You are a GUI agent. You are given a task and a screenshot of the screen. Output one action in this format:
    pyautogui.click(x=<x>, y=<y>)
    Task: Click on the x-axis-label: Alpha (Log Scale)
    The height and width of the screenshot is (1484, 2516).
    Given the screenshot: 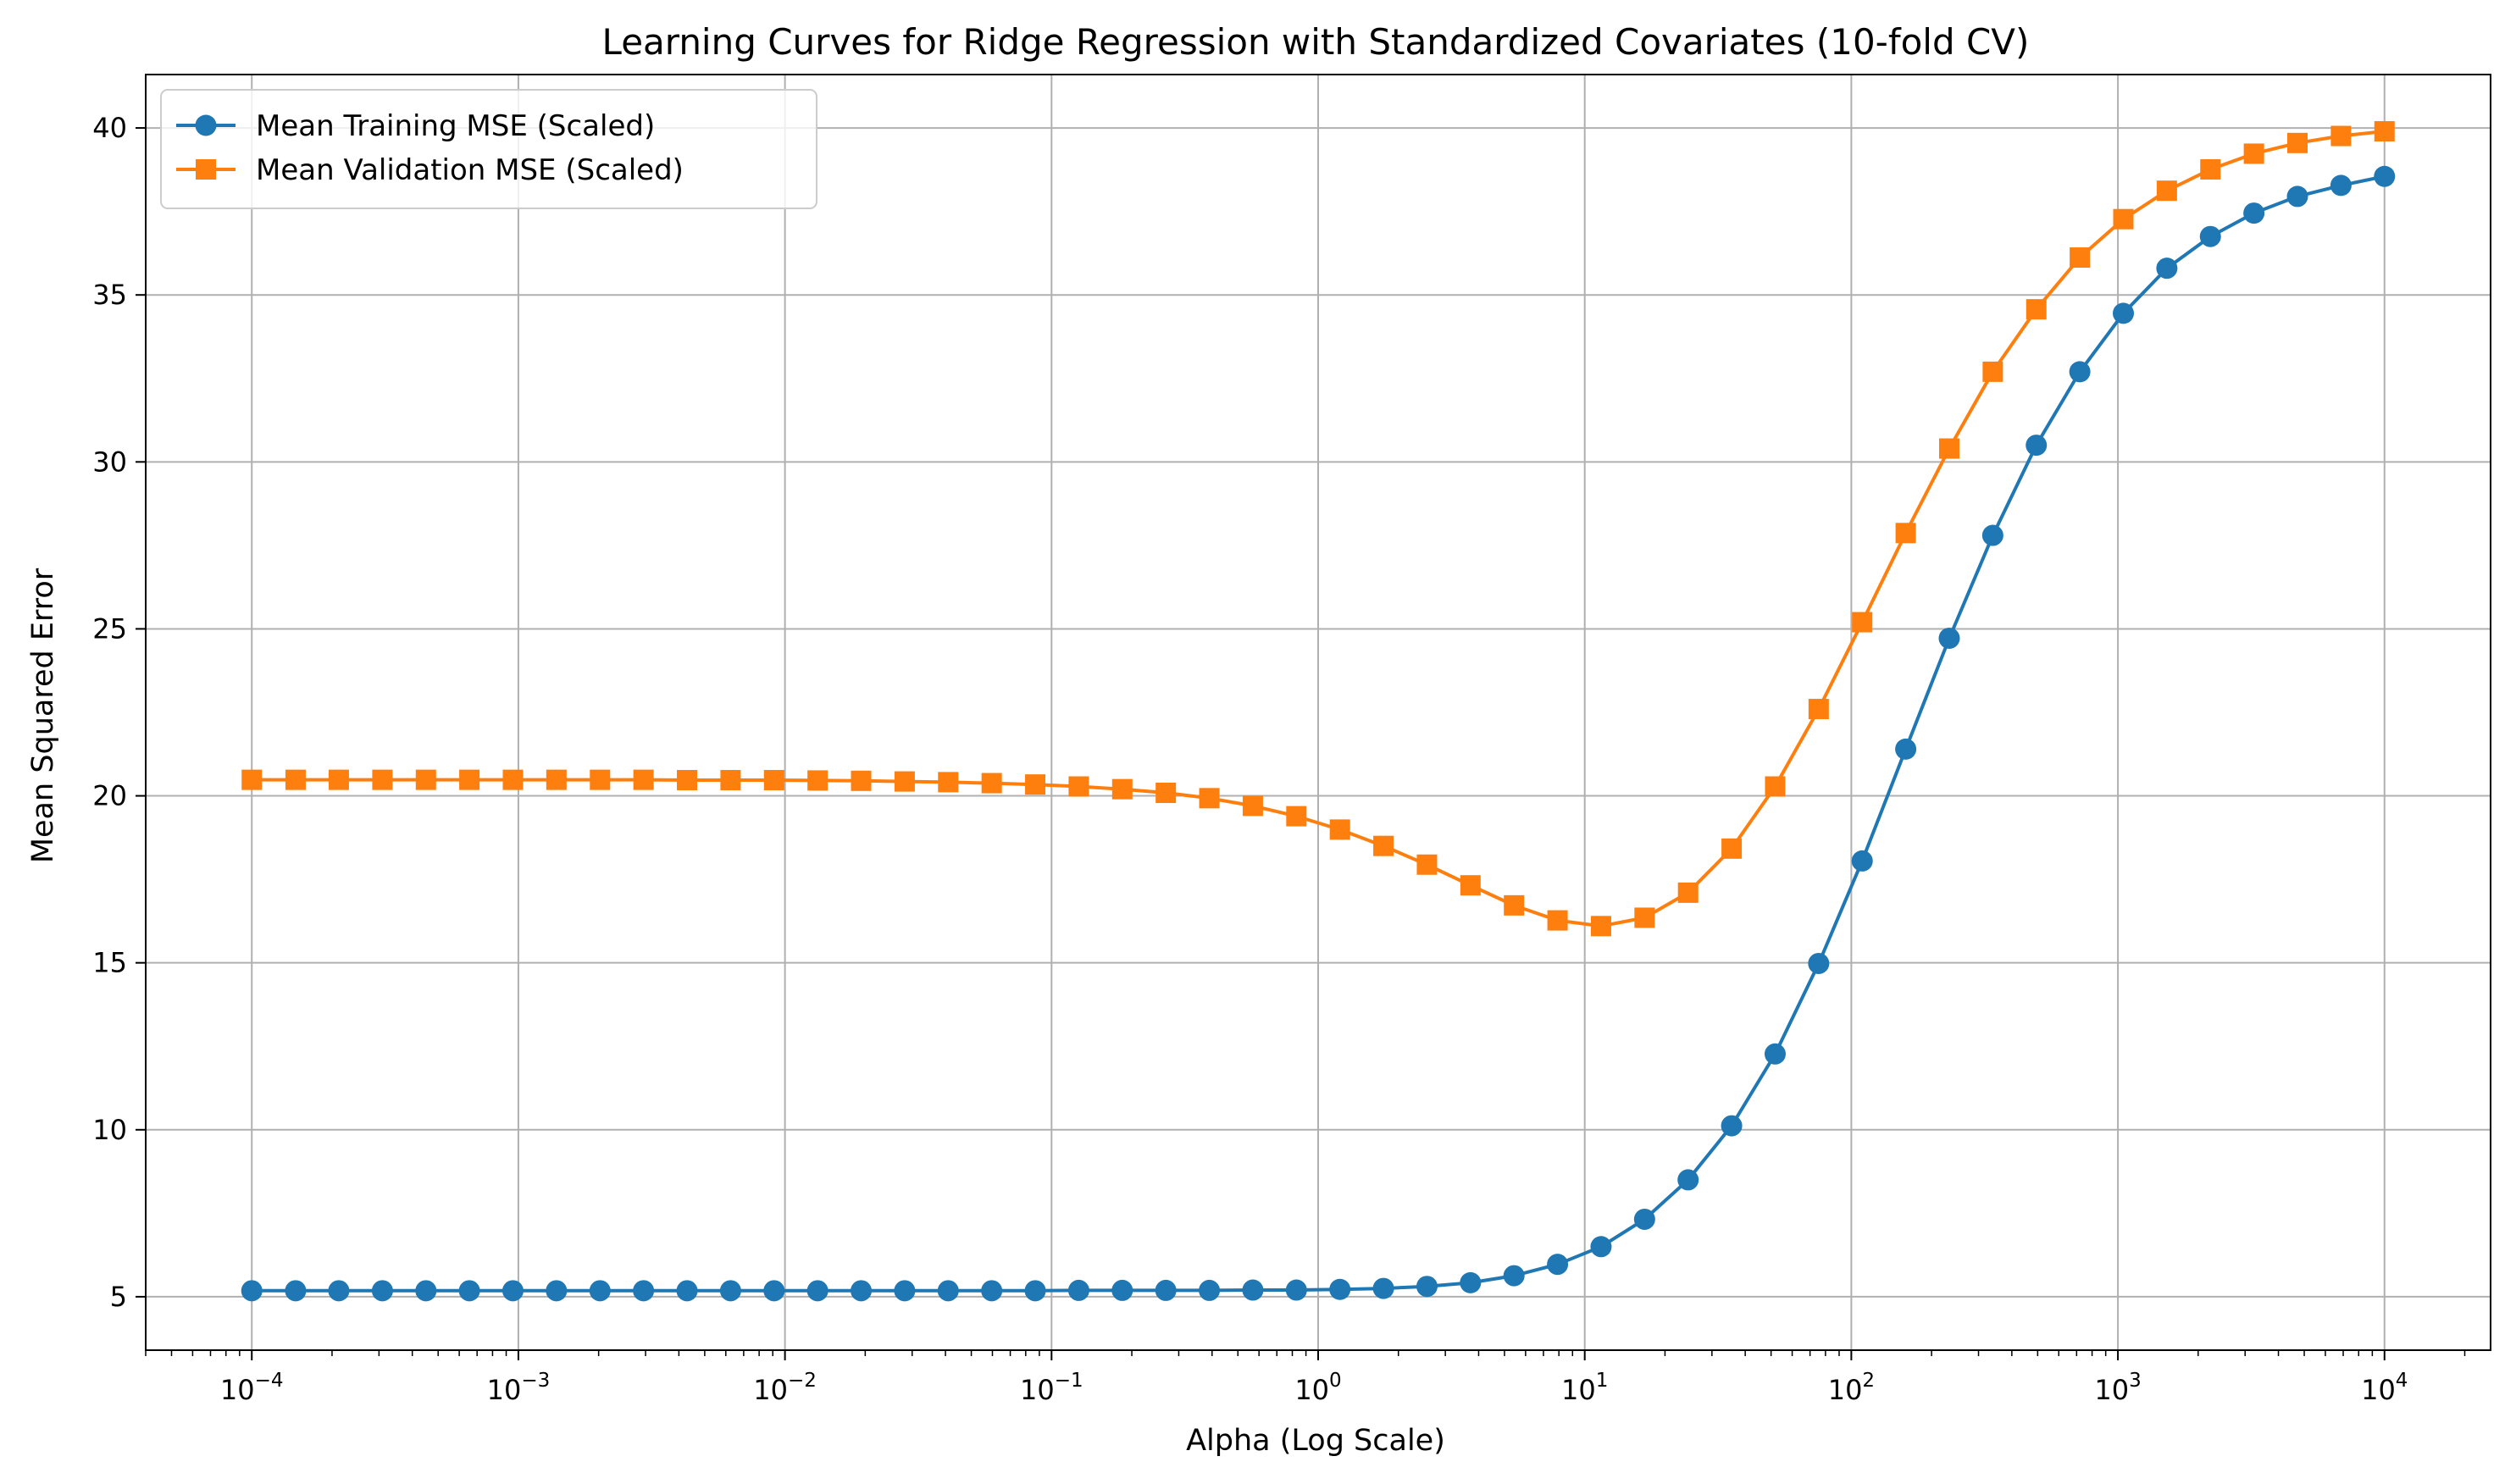 What is the action you would take?
    pyautogui.click(x=1316, y=1441)
    